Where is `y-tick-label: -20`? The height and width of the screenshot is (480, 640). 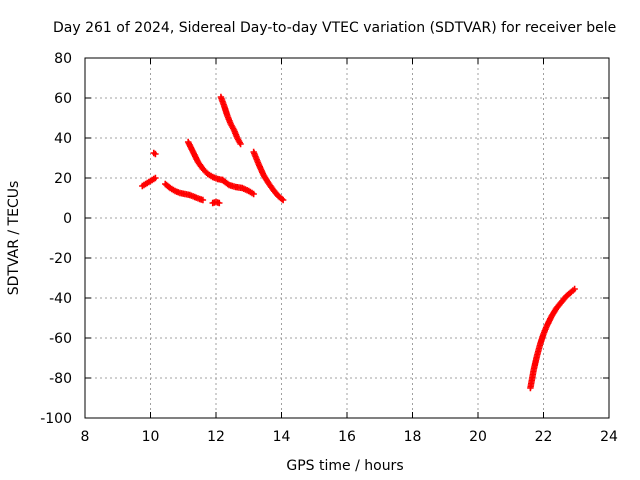 y-tick-label: -20 is located at coordinates (60, 259).